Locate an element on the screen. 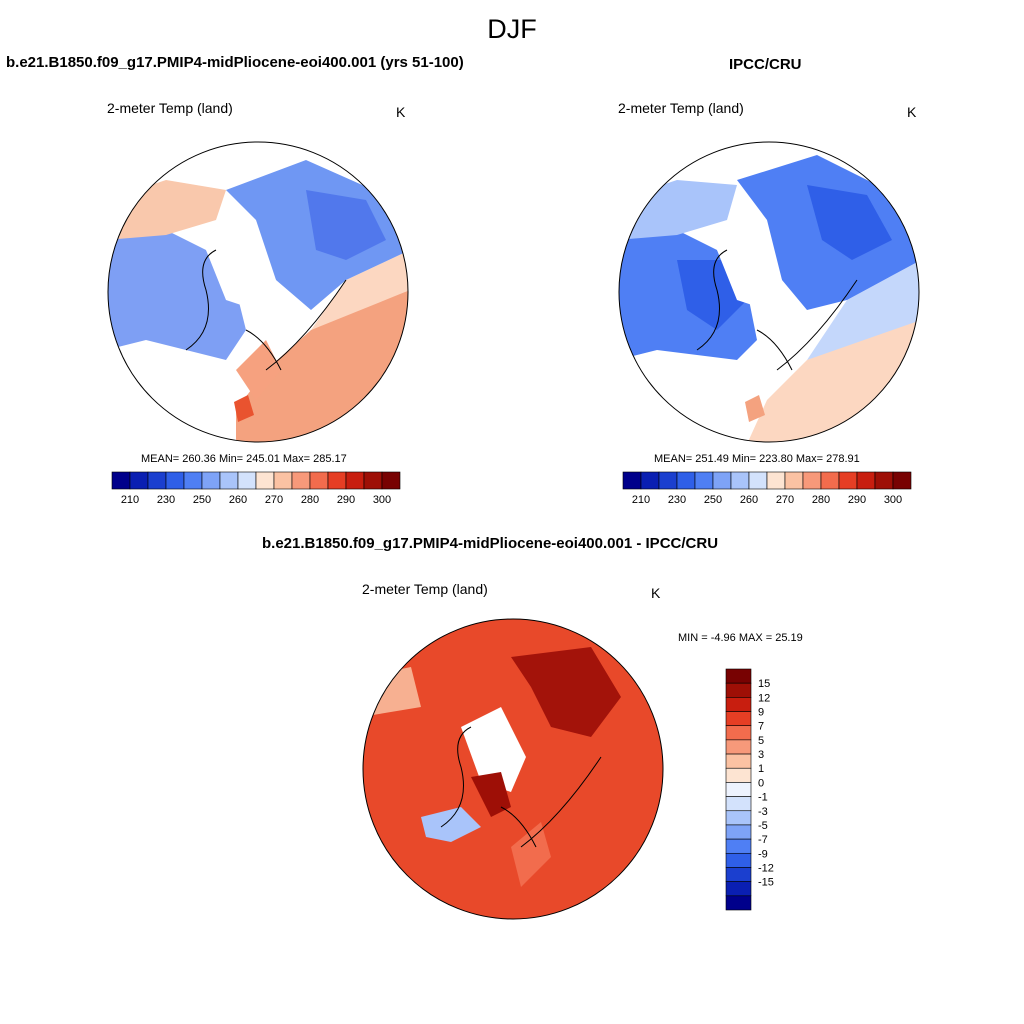  obs-polar-map is located at coordinates (769, 292).